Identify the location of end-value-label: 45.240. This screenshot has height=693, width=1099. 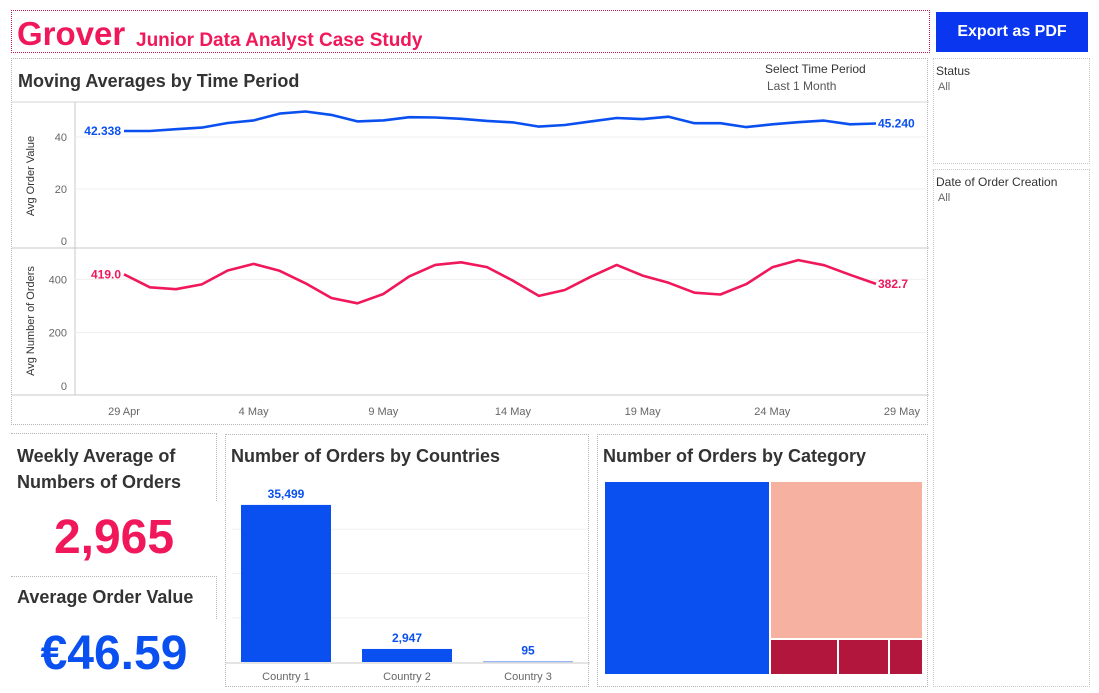
(896, 123).